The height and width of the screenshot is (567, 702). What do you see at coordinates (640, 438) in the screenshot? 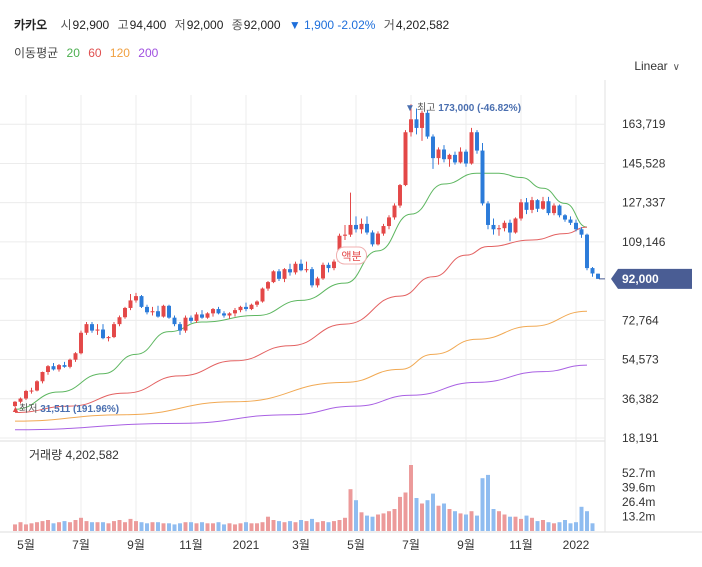
I see `price-tick-label: 18,191` at bounding box center [640, 438].